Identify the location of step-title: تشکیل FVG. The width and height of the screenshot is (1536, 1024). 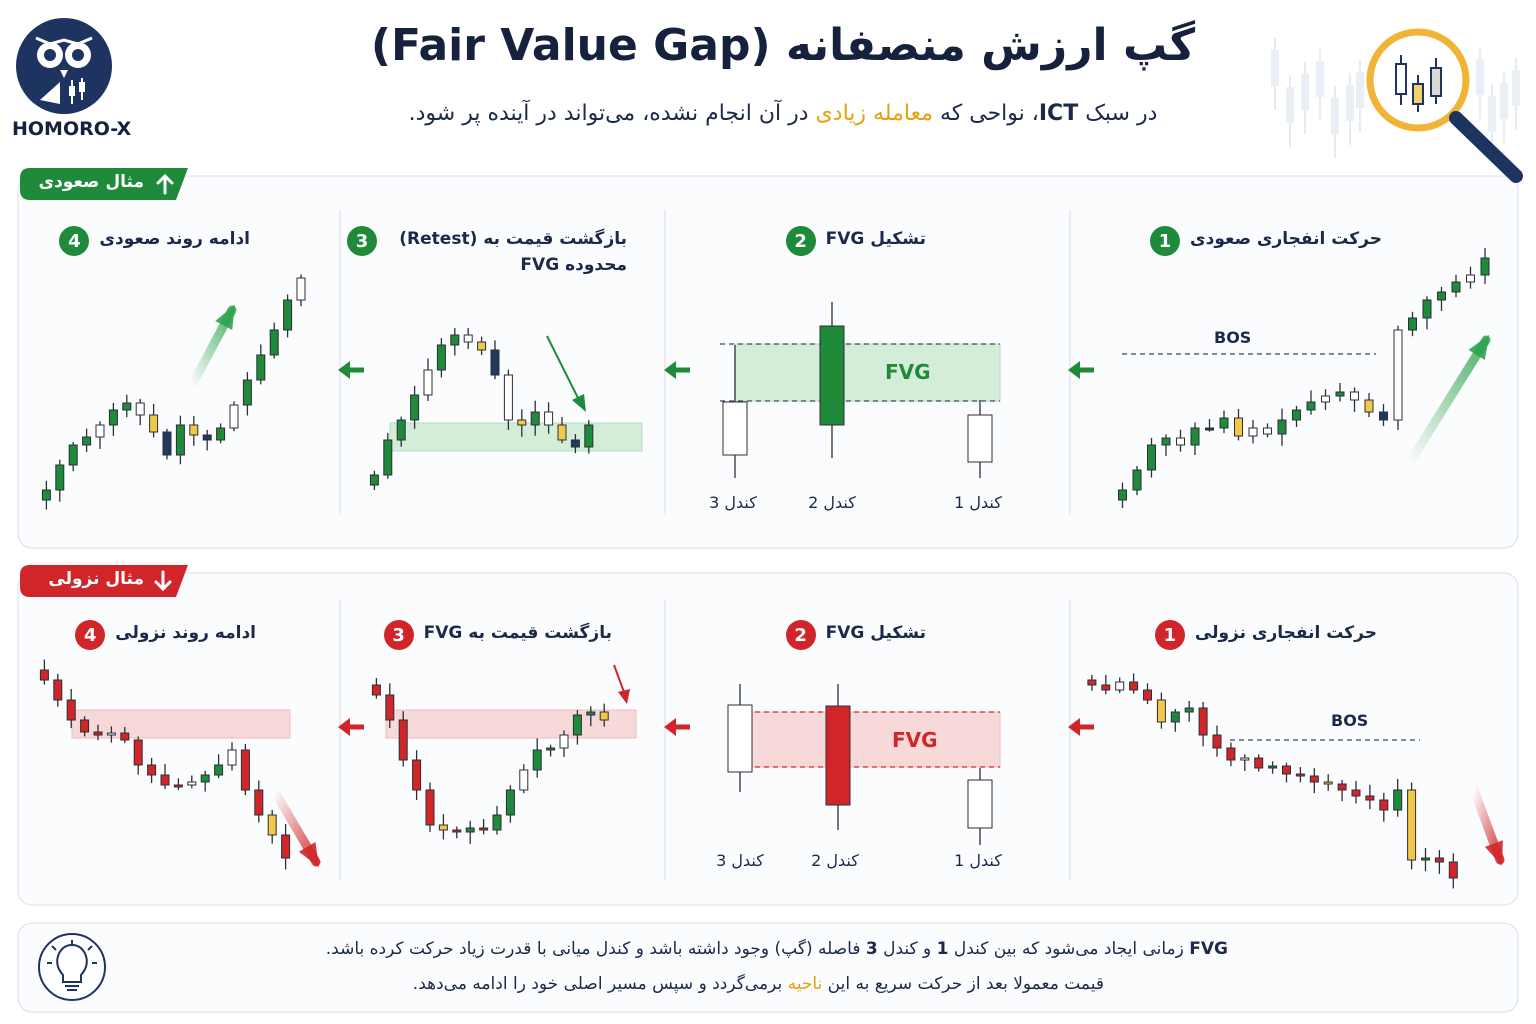
(875, 239).